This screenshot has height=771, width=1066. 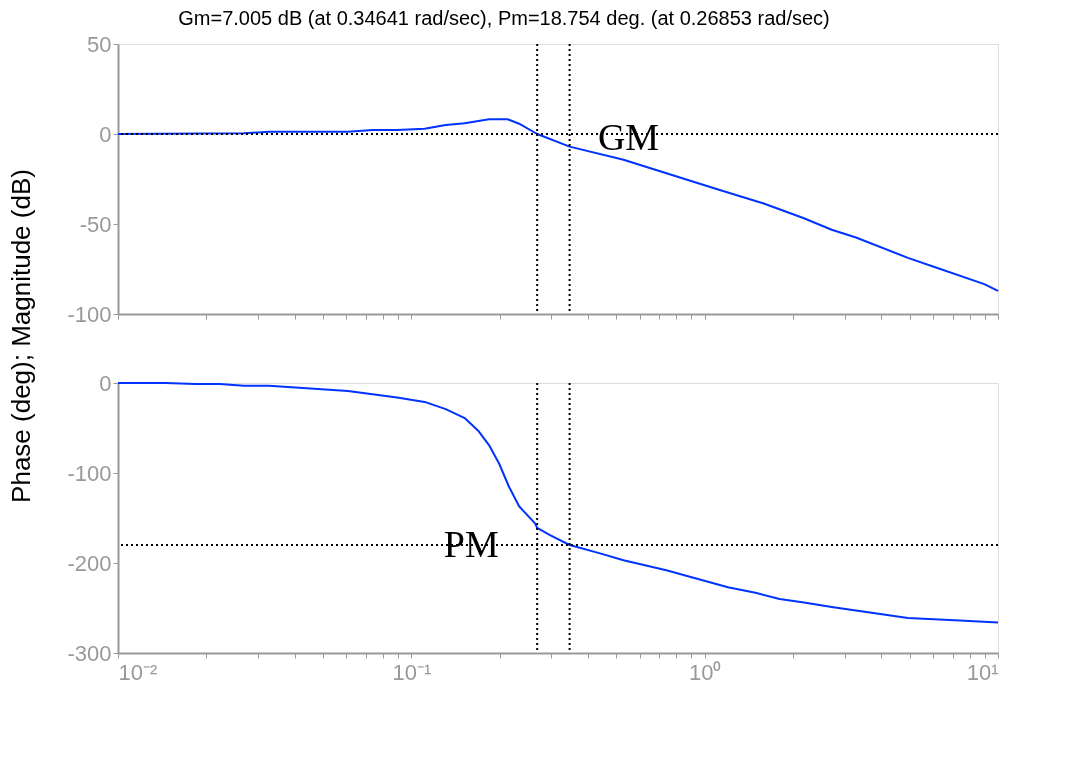 What do you see at coordinates (705, 672) in the screenshot?
I see `x-tick-label: 10⁰` at bounding box center [705, 672].